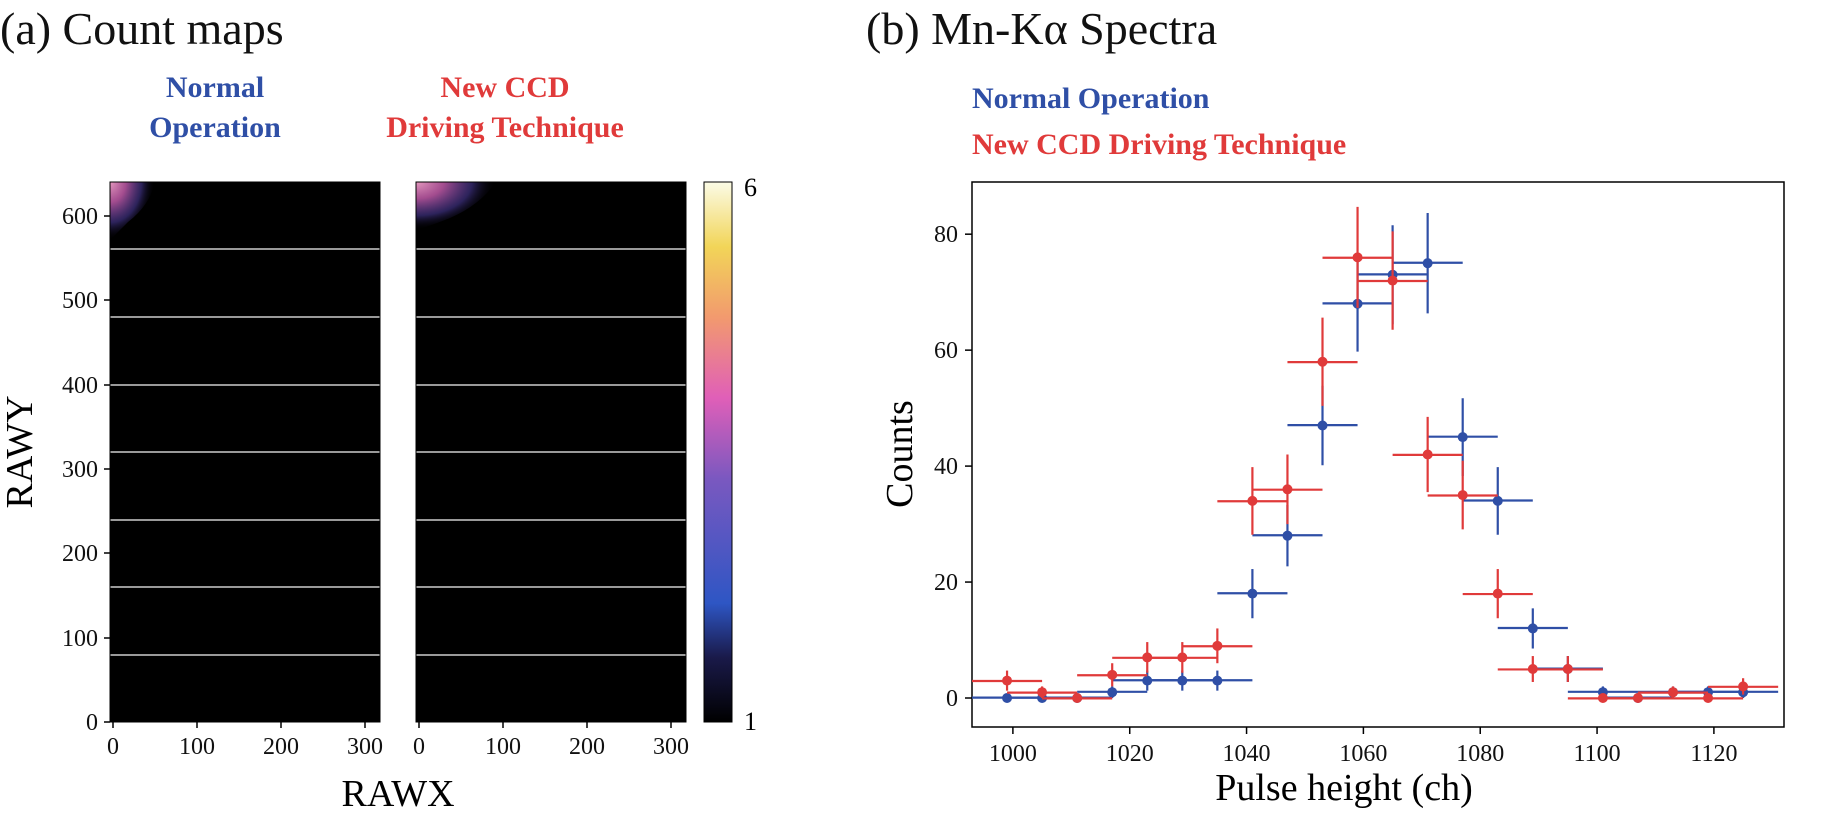 Image resolution: width=1824 pixels, height=817 pixels. I want to click on count-map-normal-frame, so click(245, 452).